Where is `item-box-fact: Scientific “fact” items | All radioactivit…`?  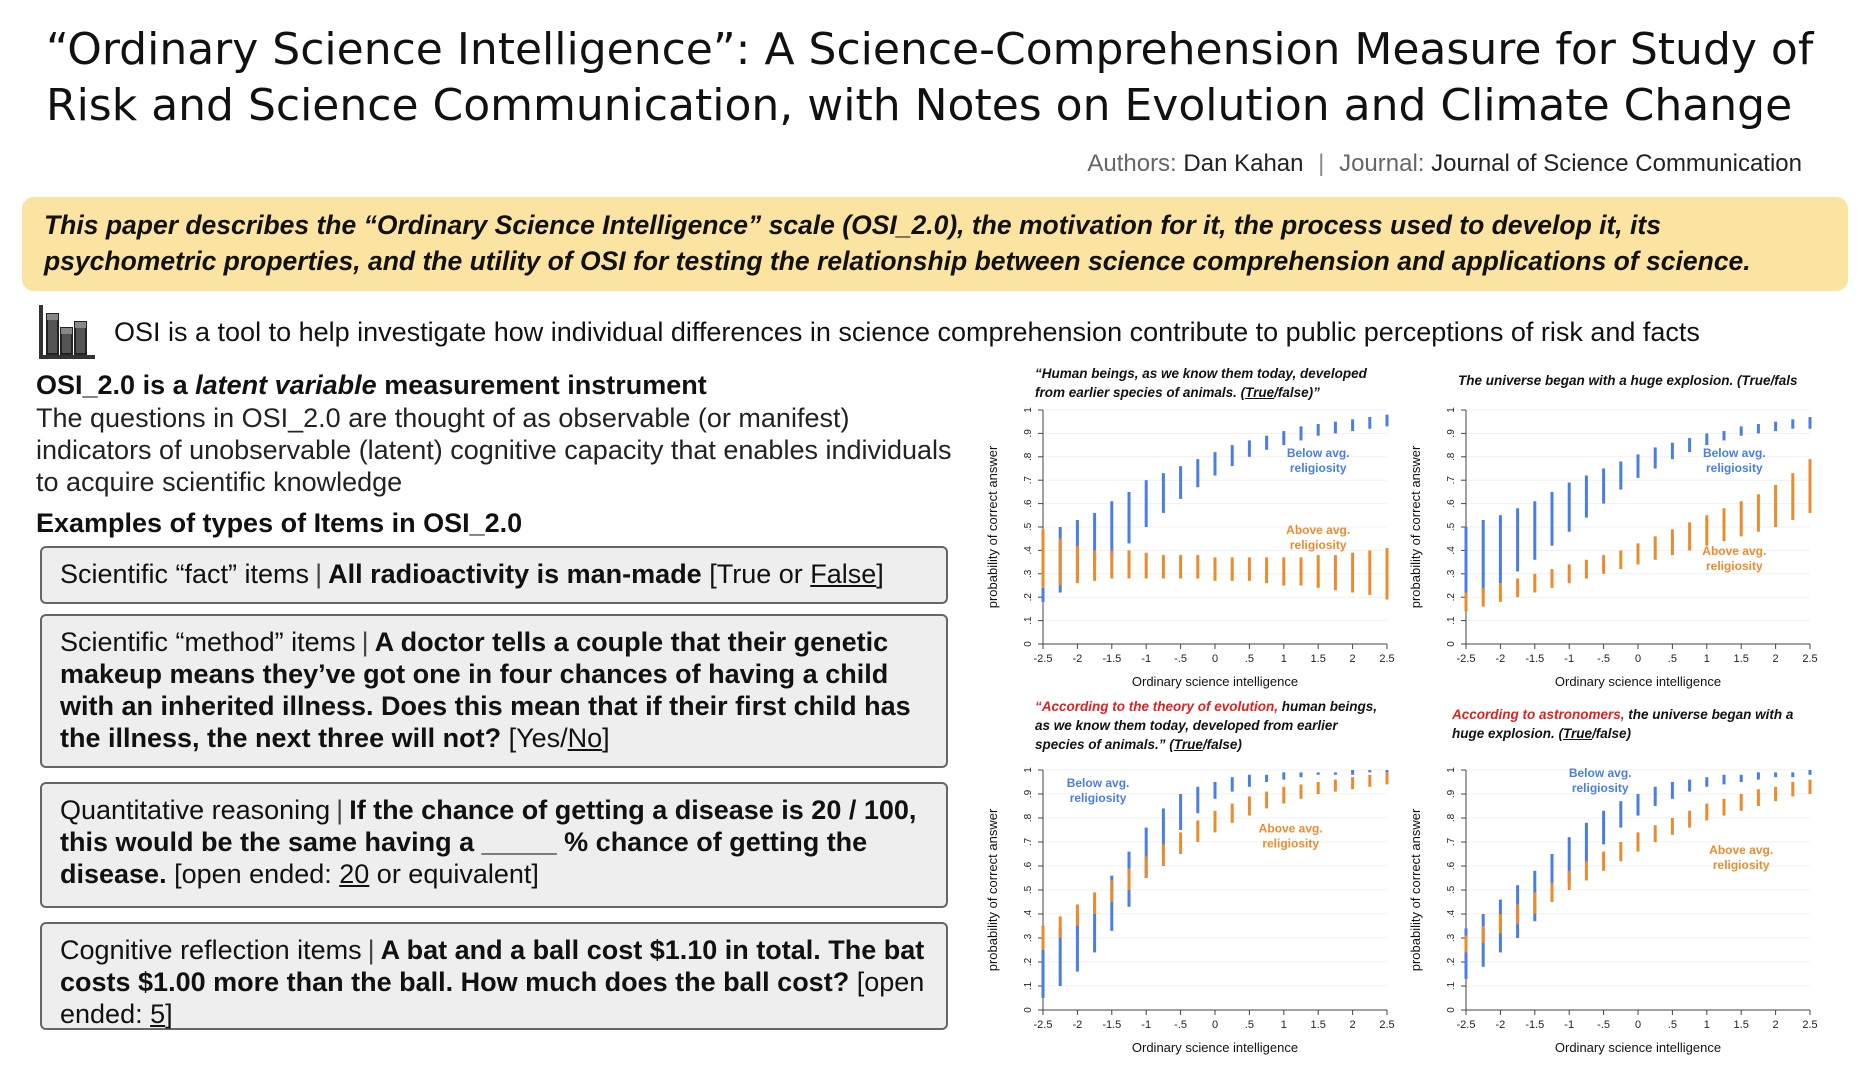
item-box-fact: Scientific “fact” items | All radioactivit… is located at coordinates (494, 575).